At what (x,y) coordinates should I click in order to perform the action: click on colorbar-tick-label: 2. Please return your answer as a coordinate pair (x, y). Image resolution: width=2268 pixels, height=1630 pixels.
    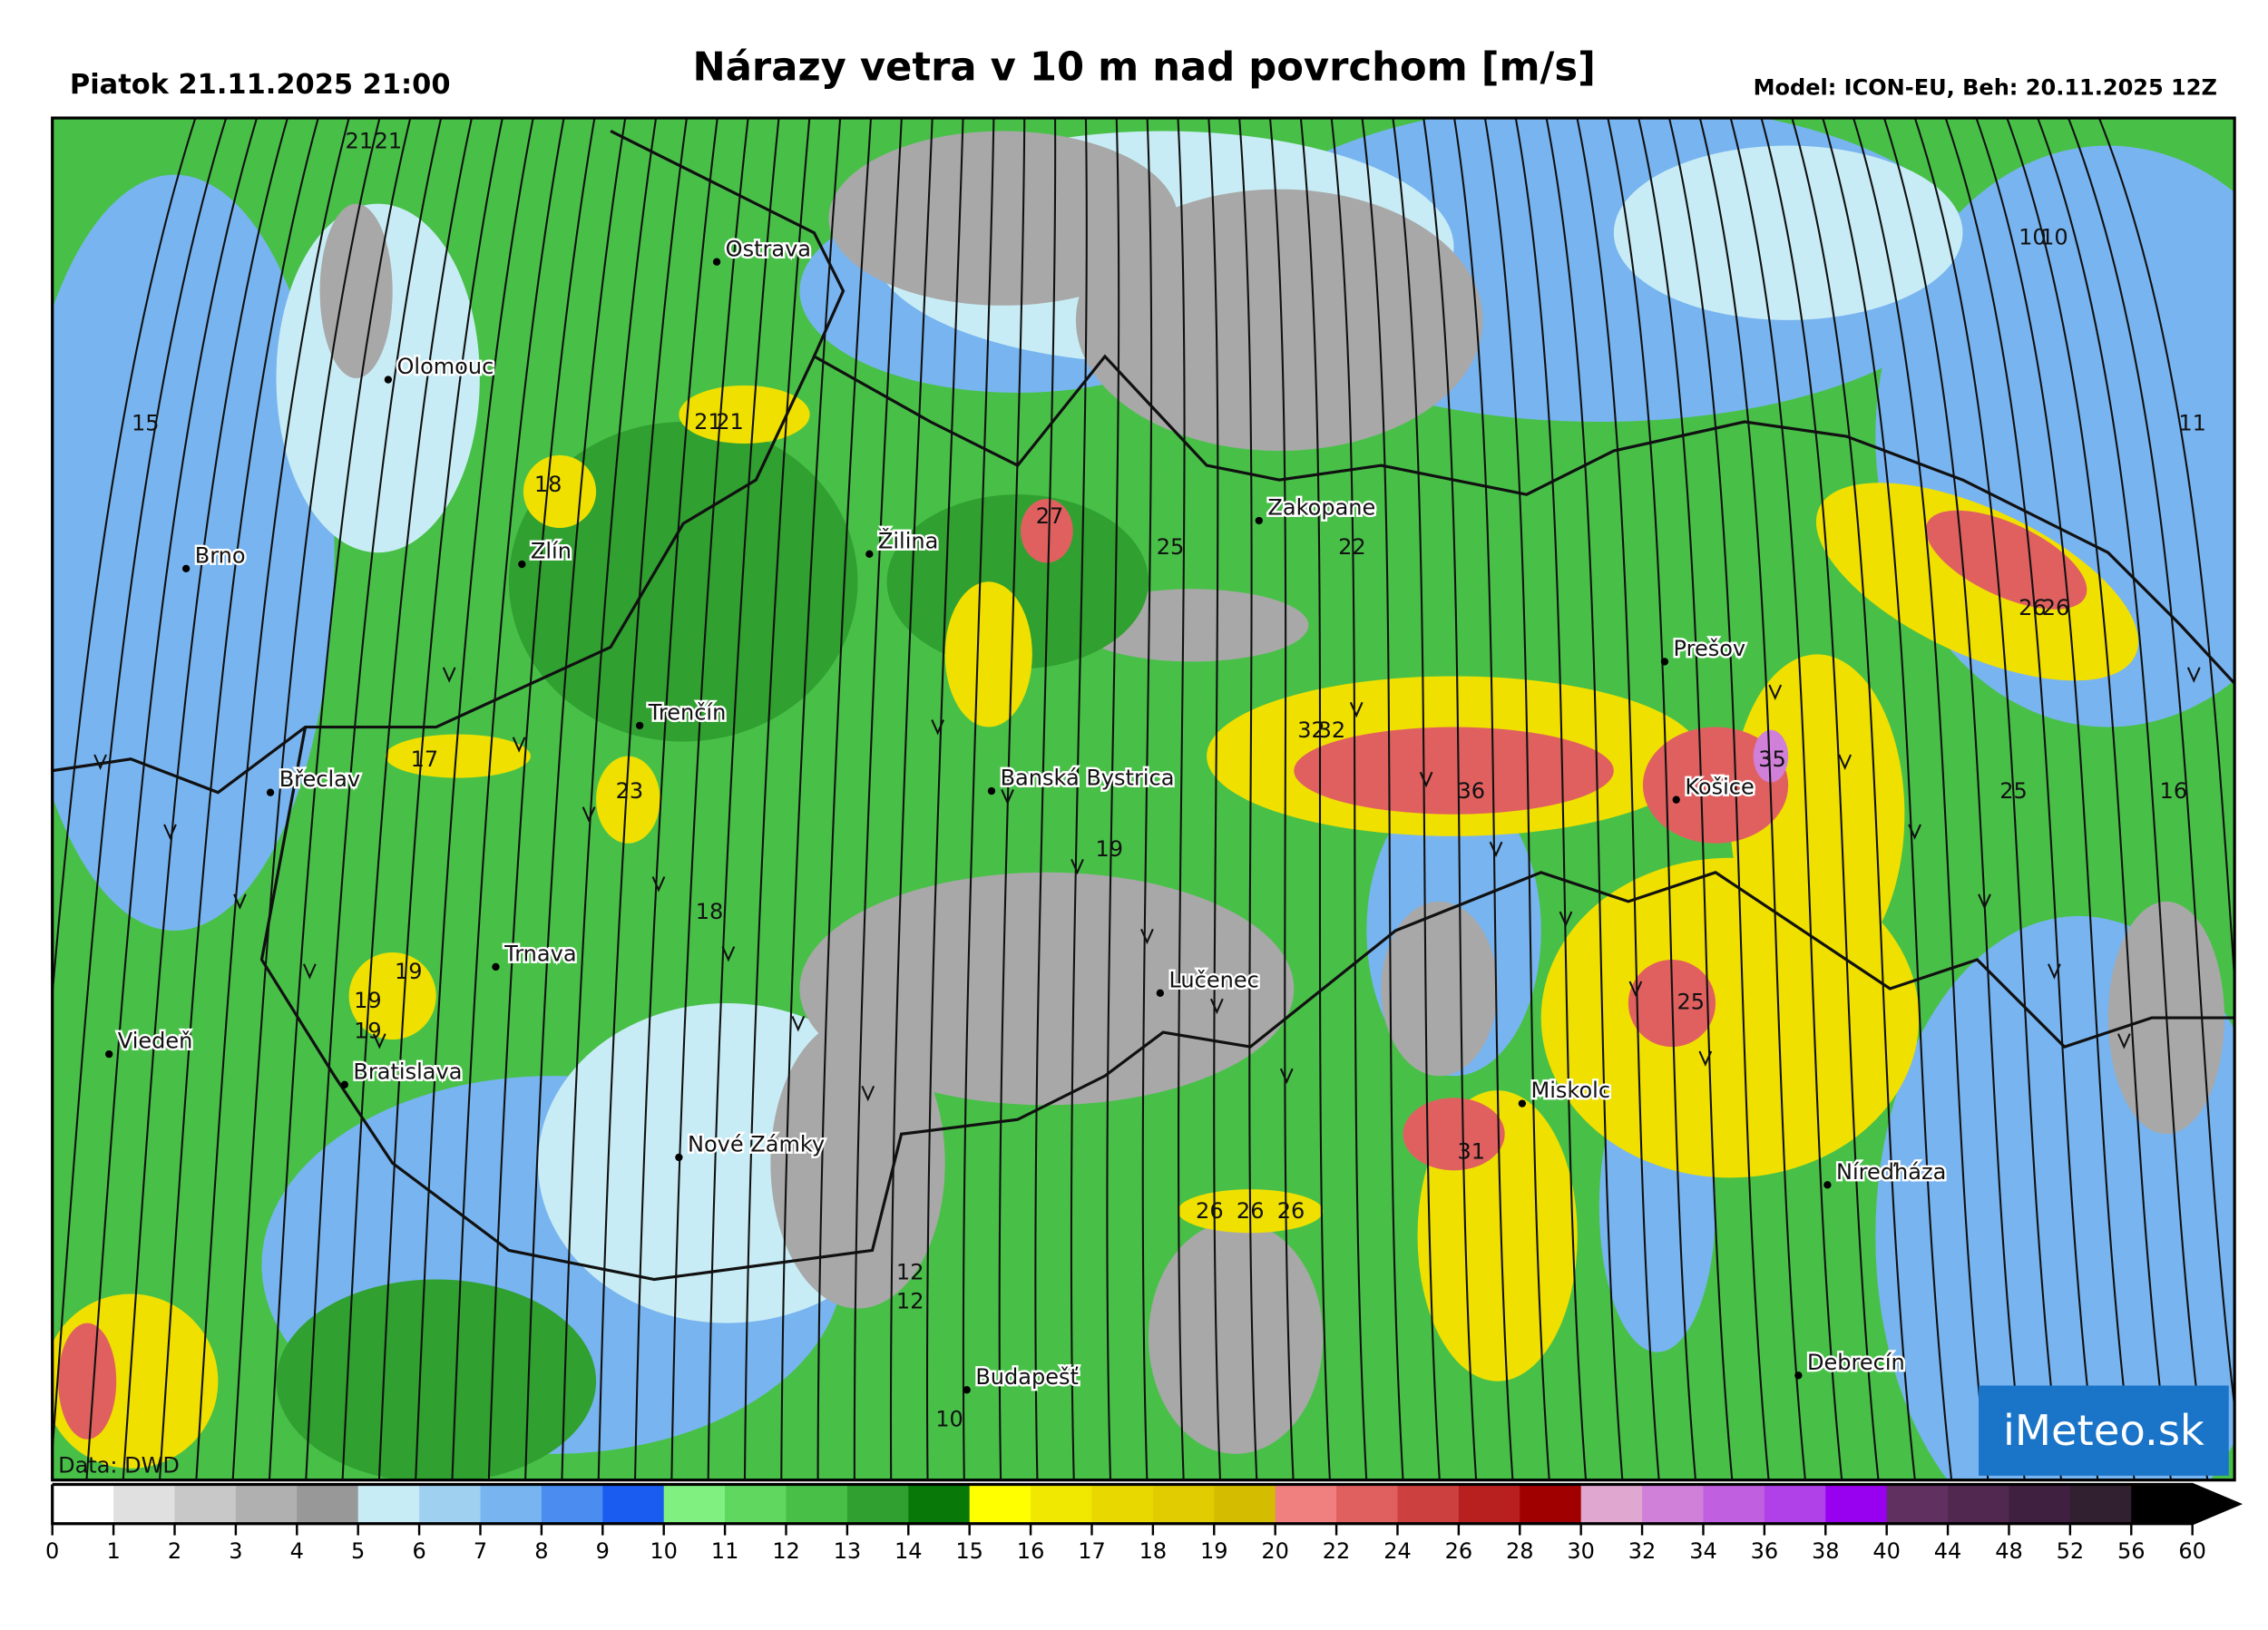
    Looking at the image, I should click on (175, 1551).